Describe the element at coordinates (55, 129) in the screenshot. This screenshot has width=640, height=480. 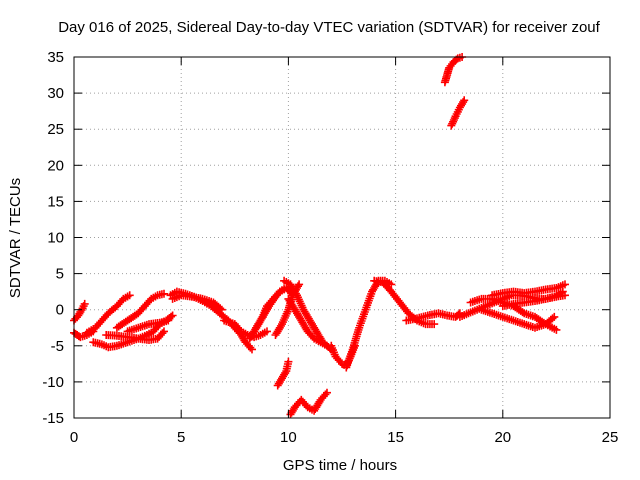
I see `y-tick-label: 25` at that location.